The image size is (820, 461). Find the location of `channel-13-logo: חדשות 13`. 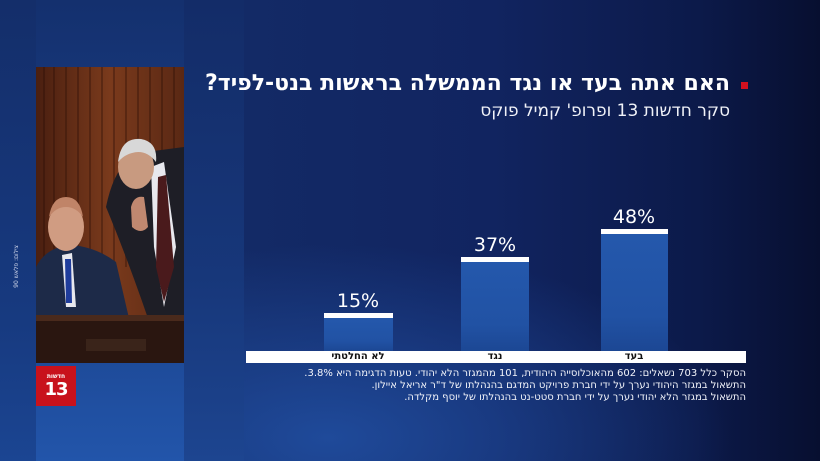

channel-13-logo: חדשות 13 is located at coordinates (56, 386).